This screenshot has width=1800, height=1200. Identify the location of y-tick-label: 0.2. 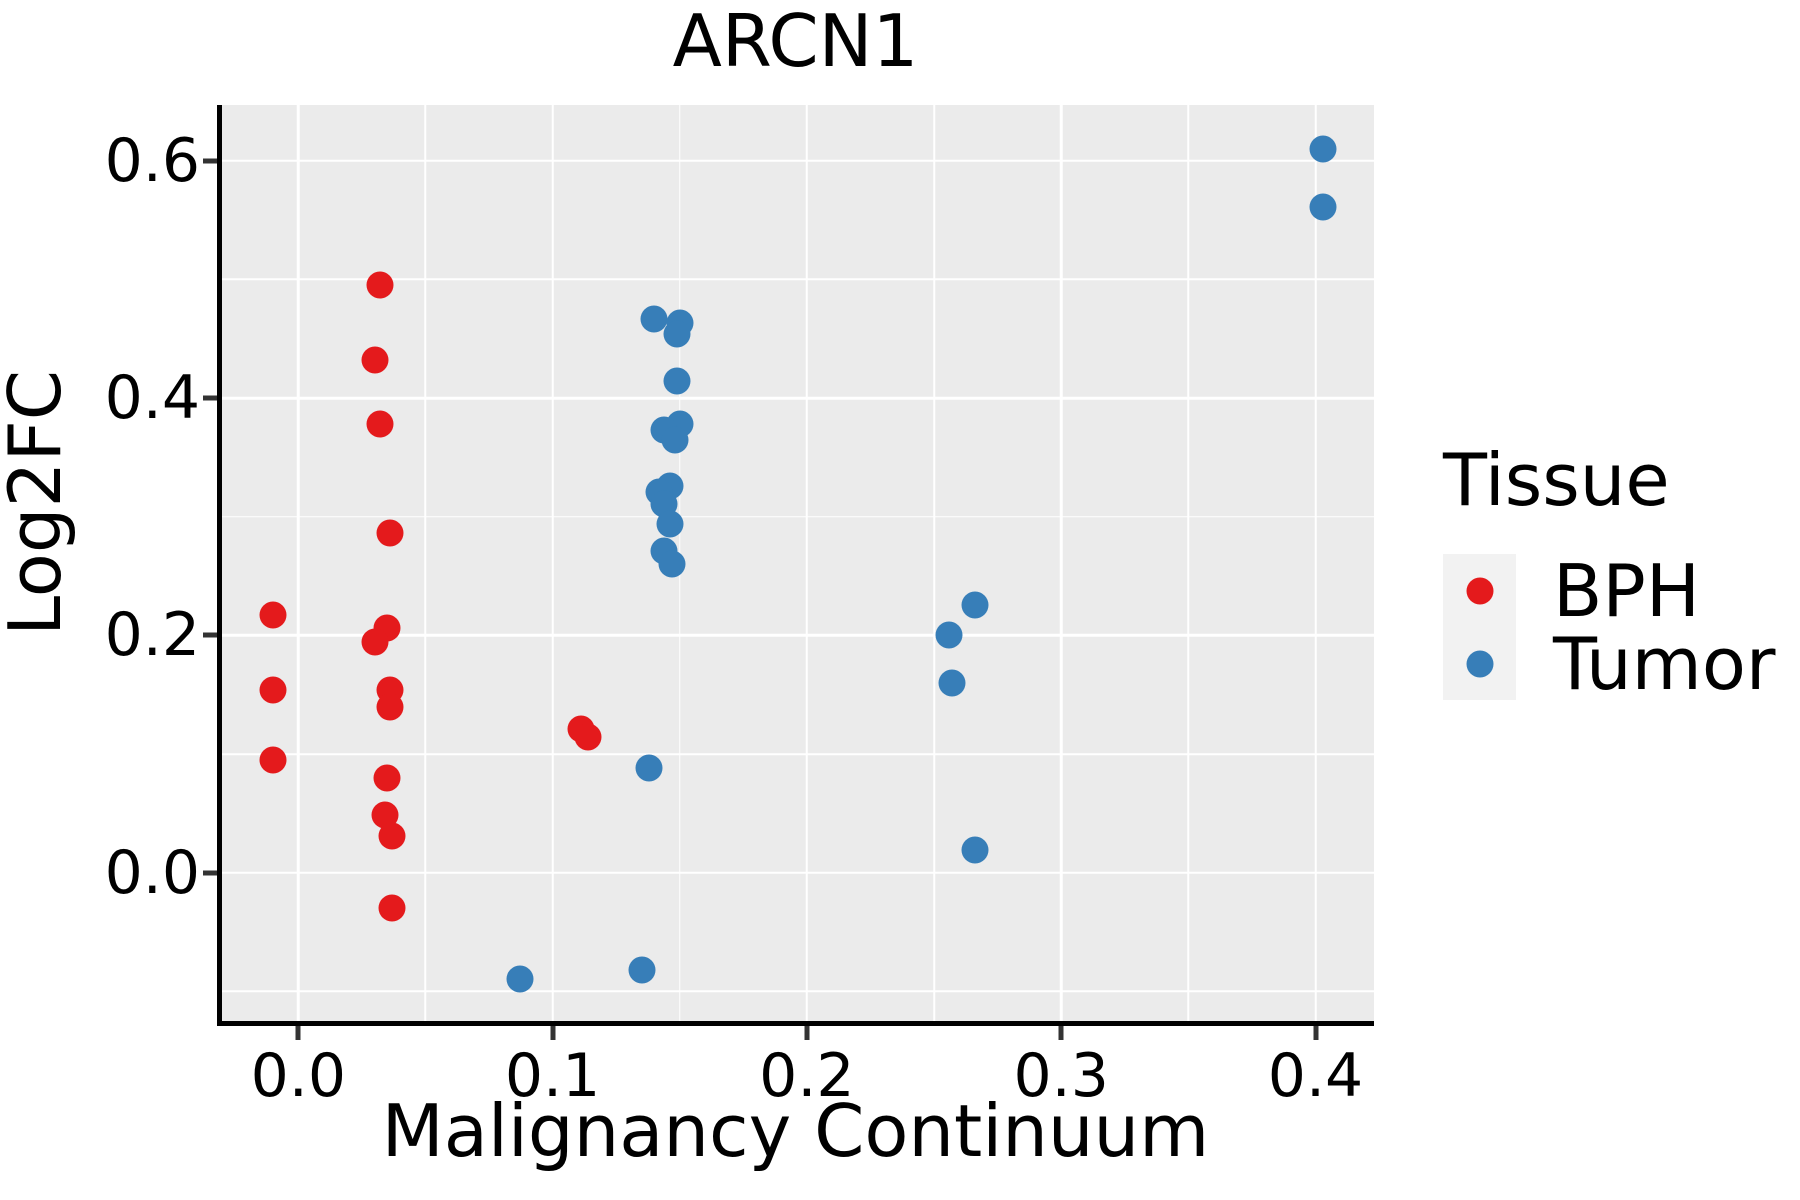
(152, 635).